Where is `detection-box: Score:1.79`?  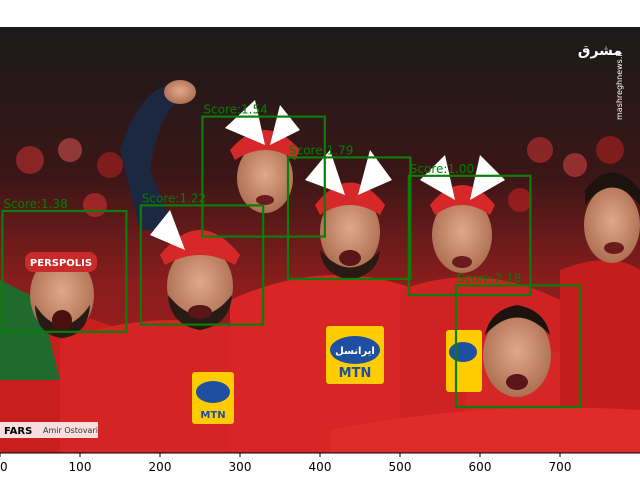 detection-box: Score:1.79 is located at coordinates (349, 212).